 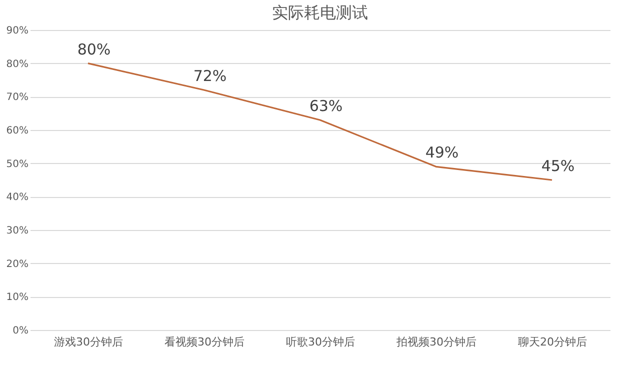 I want to click on data-label: 80%, so click(x=94, y=49).